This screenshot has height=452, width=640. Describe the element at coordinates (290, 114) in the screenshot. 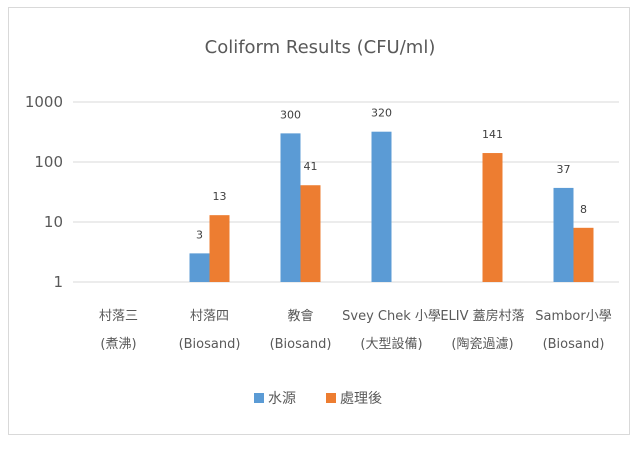

I see `data-label: 300` at that location.